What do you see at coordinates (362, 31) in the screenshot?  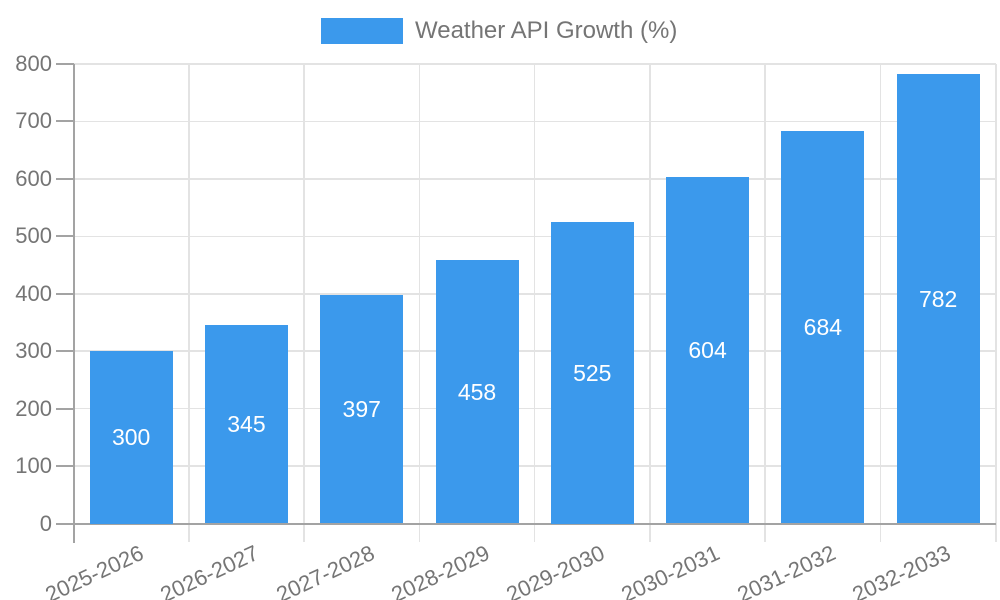 I see `legend-swatch` at bounding box center [362, 31].